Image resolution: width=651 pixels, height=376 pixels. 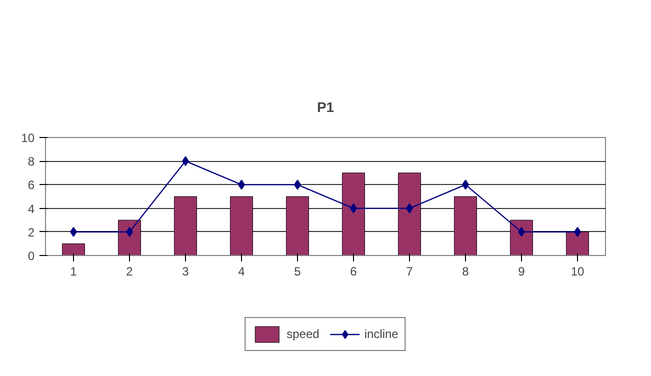 I want to click on x-tick-label: 4, so click(x=242, y=271).